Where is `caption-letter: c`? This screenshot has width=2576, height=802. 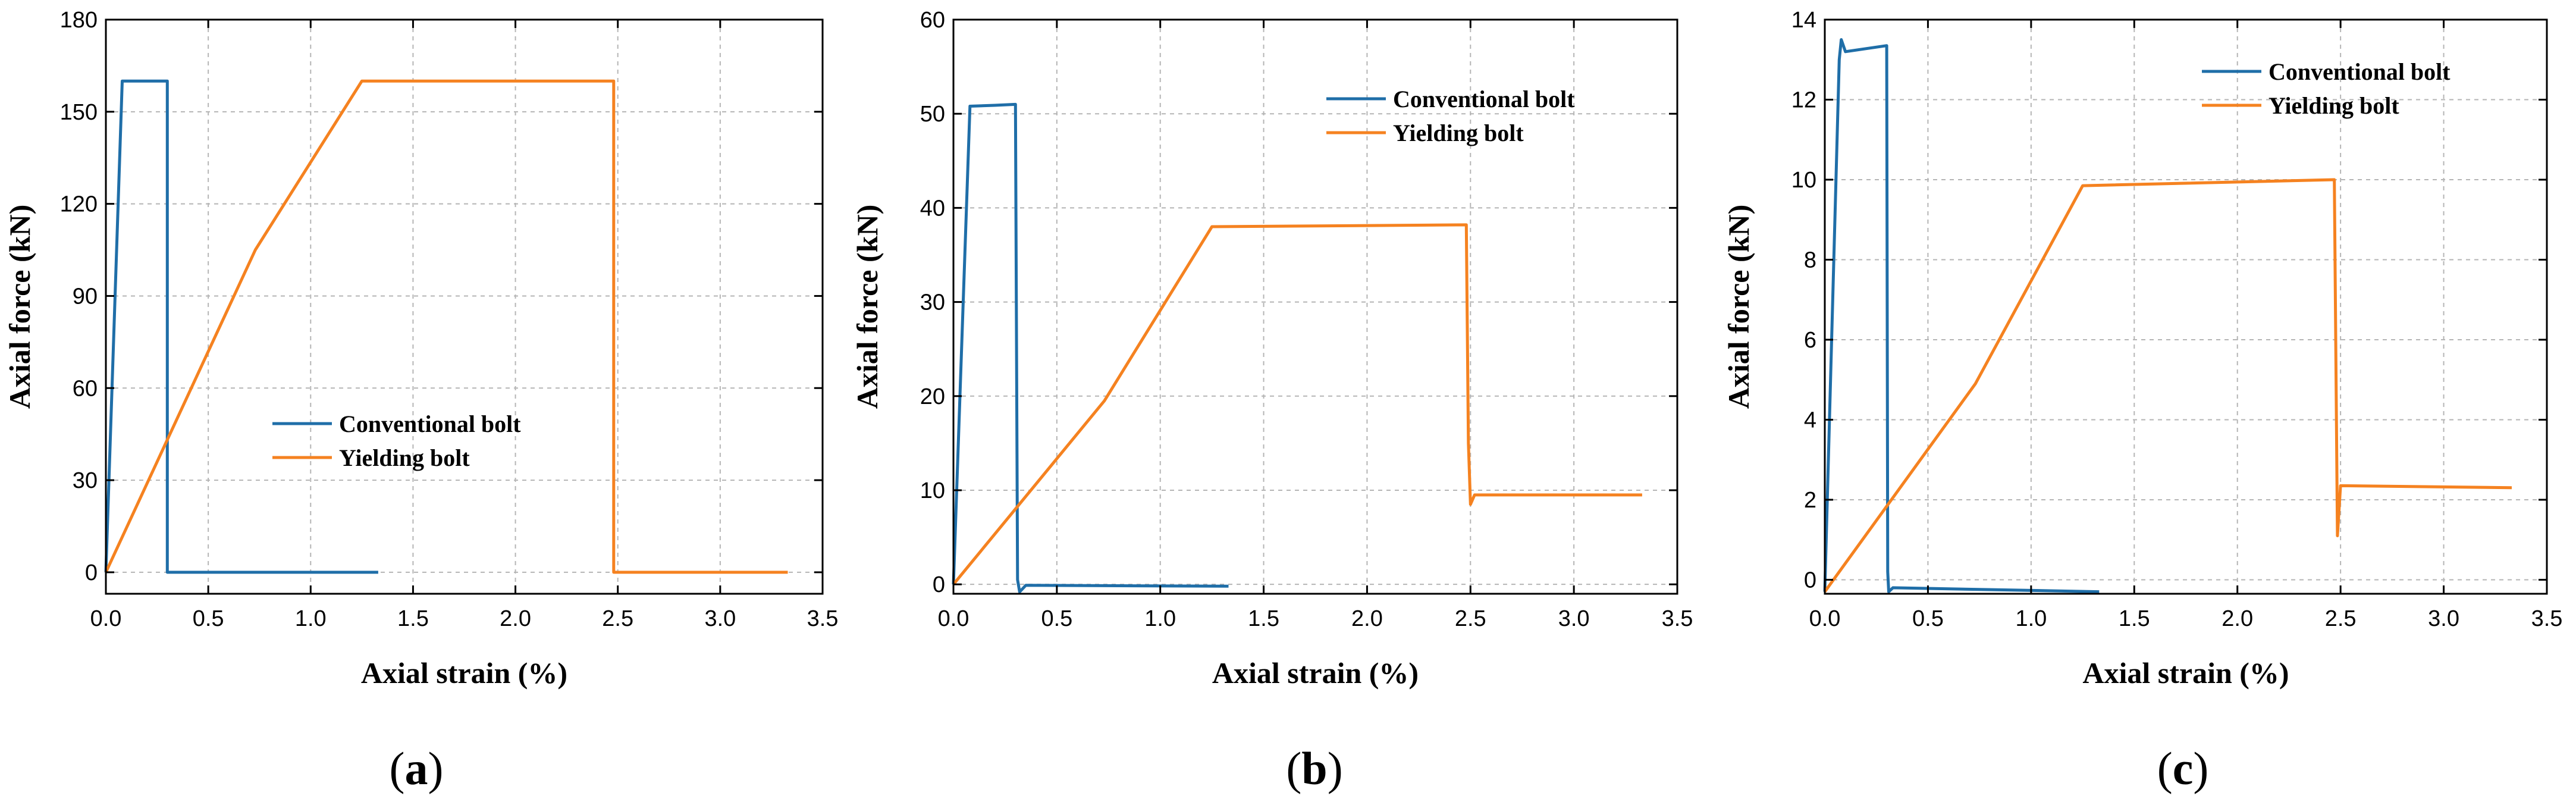
caption-letter: c is located at coordinates (2183, 768).